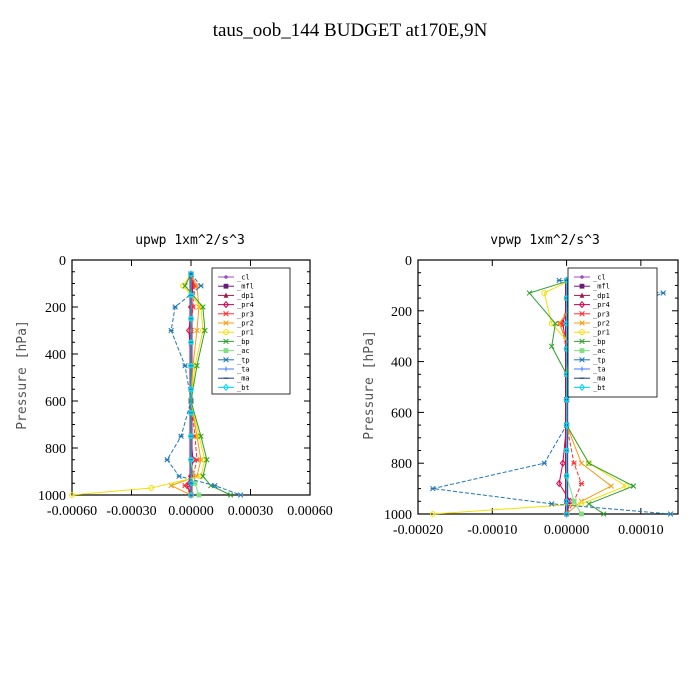 The image size is (700, 700). Describe the element at coordinates (641, 530) in the screenshot. I see `x-tick-label: 0.00010` at that location.